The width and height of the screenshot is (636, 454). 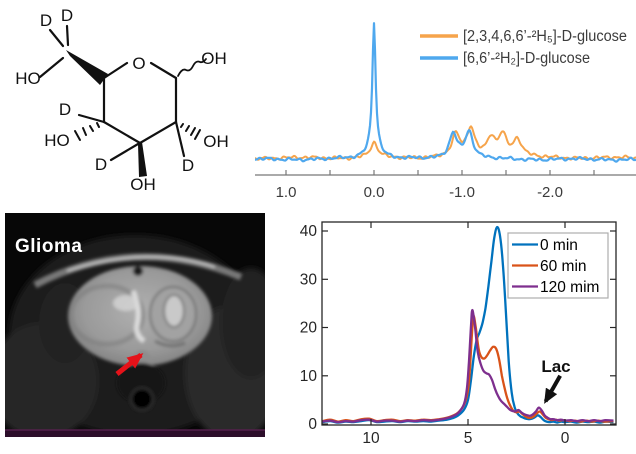 What do you see at coordinates (468, 438) in the screenshot?
I see `xtick-5: 5` at bounding box center [468, 438].